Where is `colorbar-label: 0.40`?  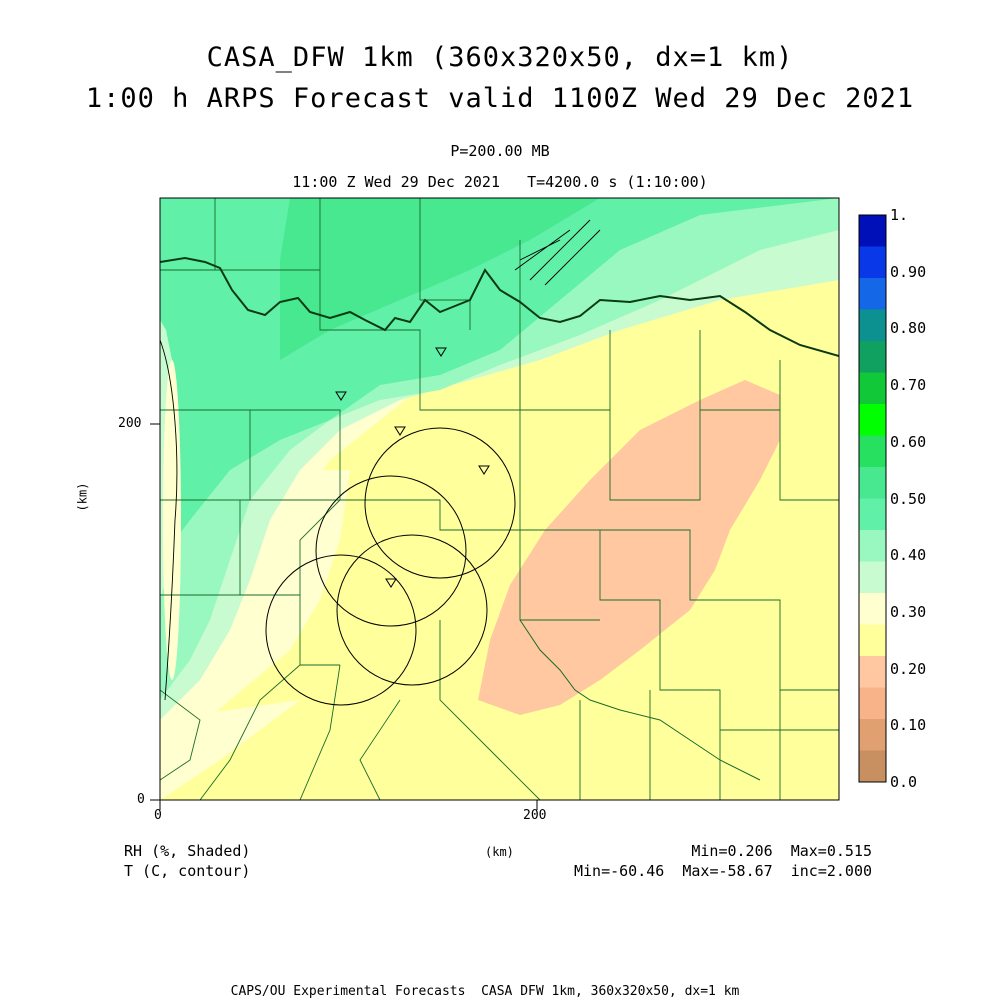 colorbar-label: 0.40 is located at coordinates (908, 555).